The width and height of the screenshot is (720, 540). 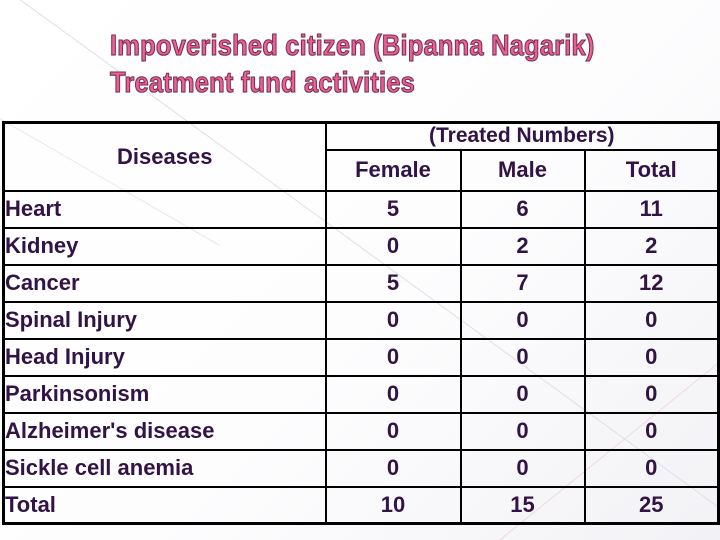 I want to click on disease-cell: Heart, so click(x=164, y=209).